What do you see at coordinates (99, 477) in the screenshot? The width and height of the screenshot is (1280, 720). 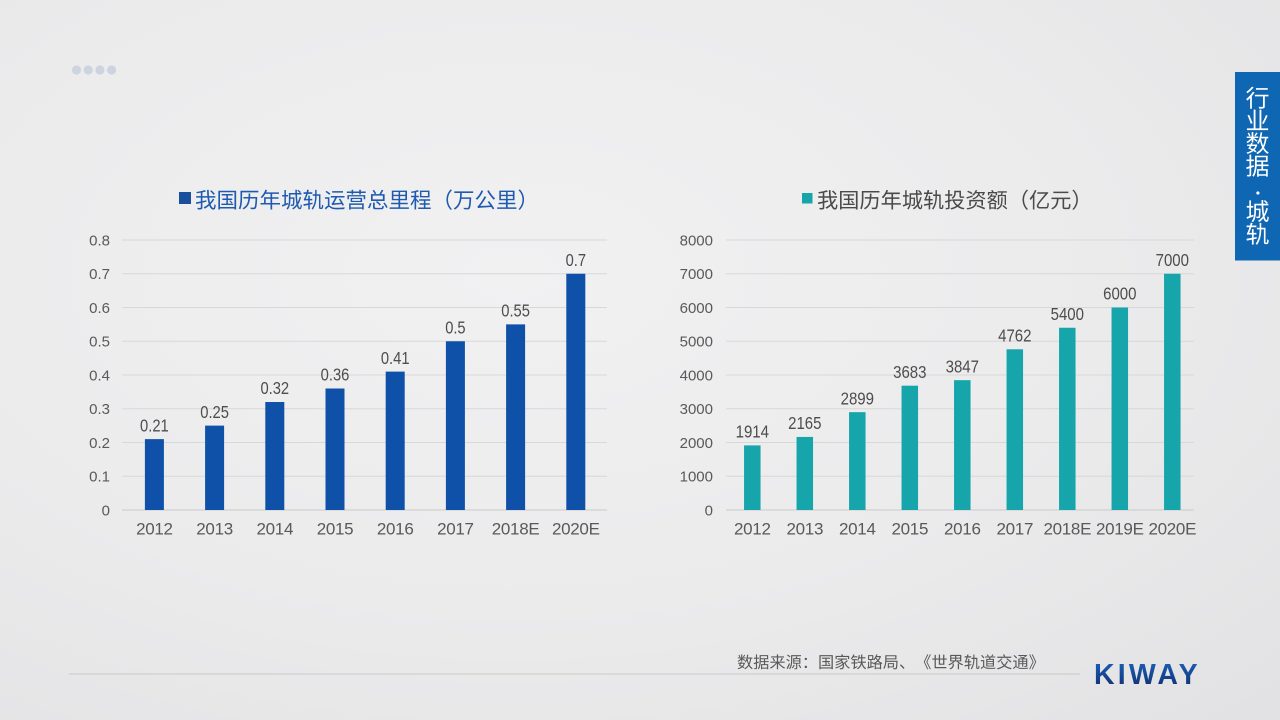 I see `svg-text: 0.1` at bounding box center [99, 477].